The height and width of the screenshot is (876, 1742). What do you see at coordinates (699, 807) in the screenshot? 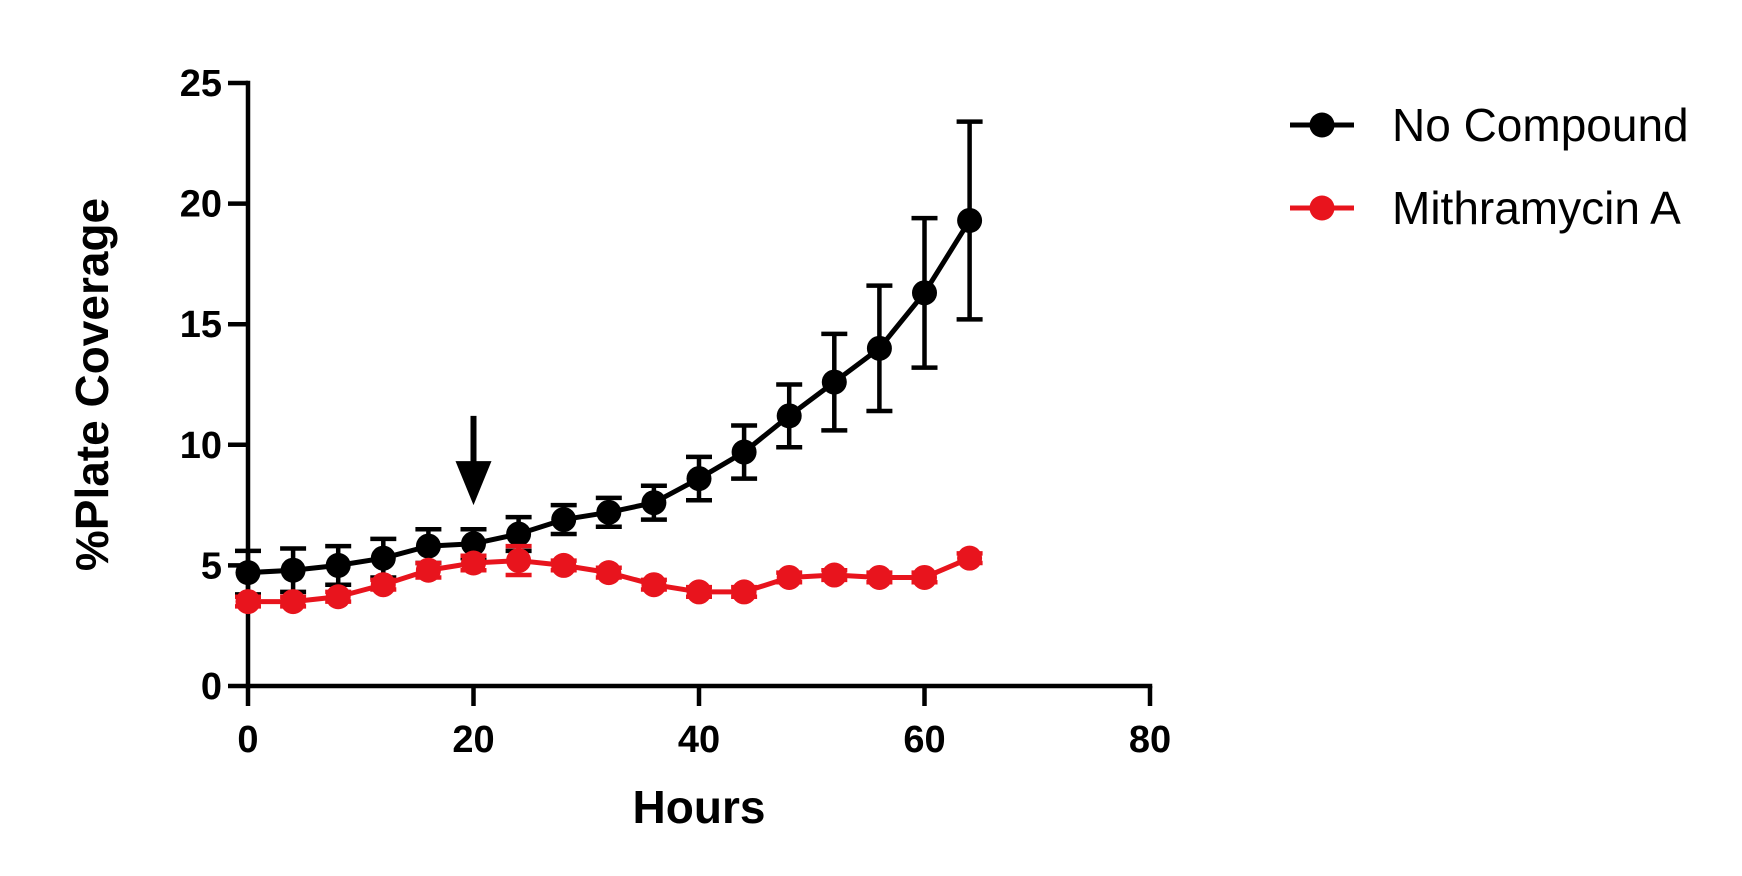
I see `x-axis-title: Hours` at bounding box center [699, 807].